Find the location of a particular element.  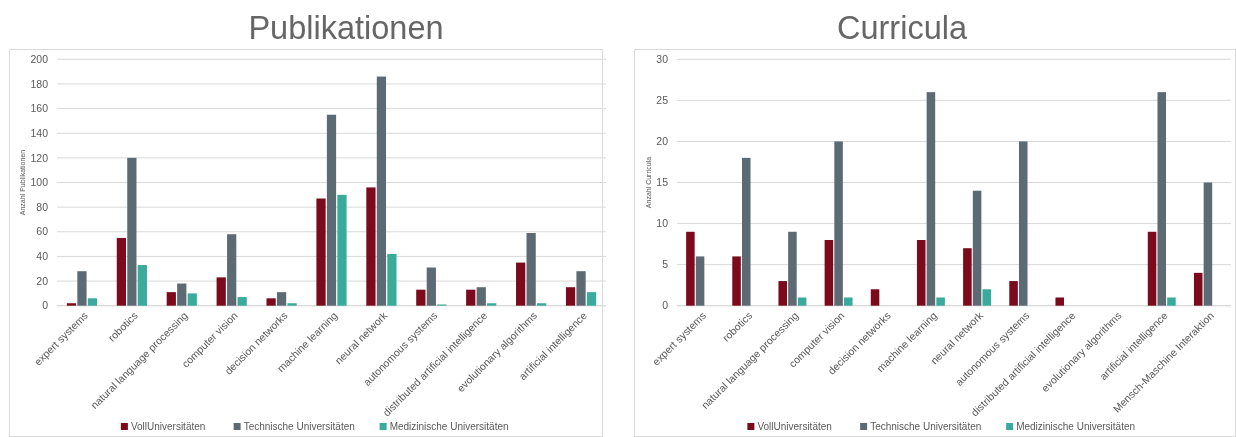

y-tick-label: 10 is located at coordinates (662, 223).